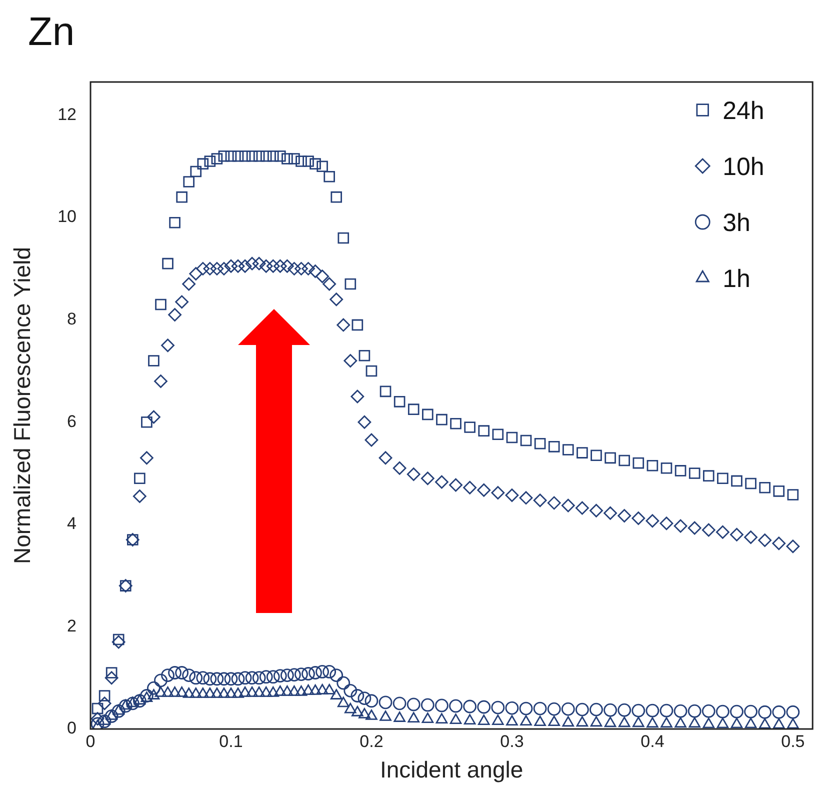  Describe the element at coordinates (452, 769) in the screenshot. I see `x-axis-title: Incident angle` at that location.